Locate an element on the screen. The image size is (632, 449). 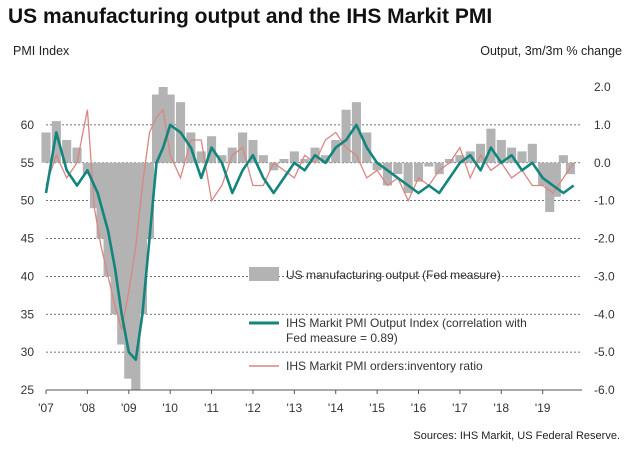
x-tick-label: '18 is located at coordinates (501, 408).